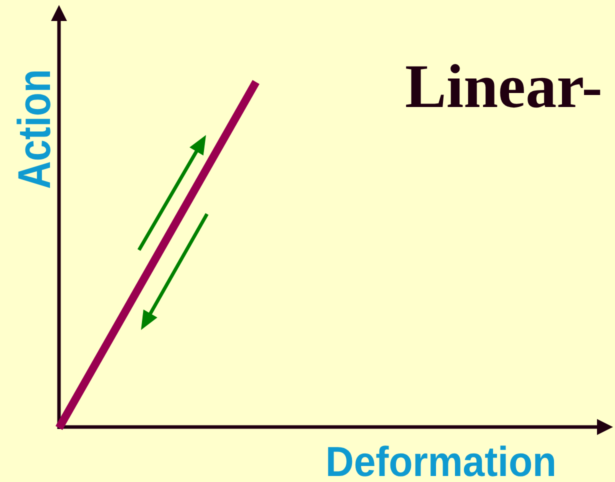 The height and width of the screenshot is (482, 615). What do you see at coordinates (34, 117) in the screenshot?
I see `y-axis-title: Action` at bounding box center [34, 117].